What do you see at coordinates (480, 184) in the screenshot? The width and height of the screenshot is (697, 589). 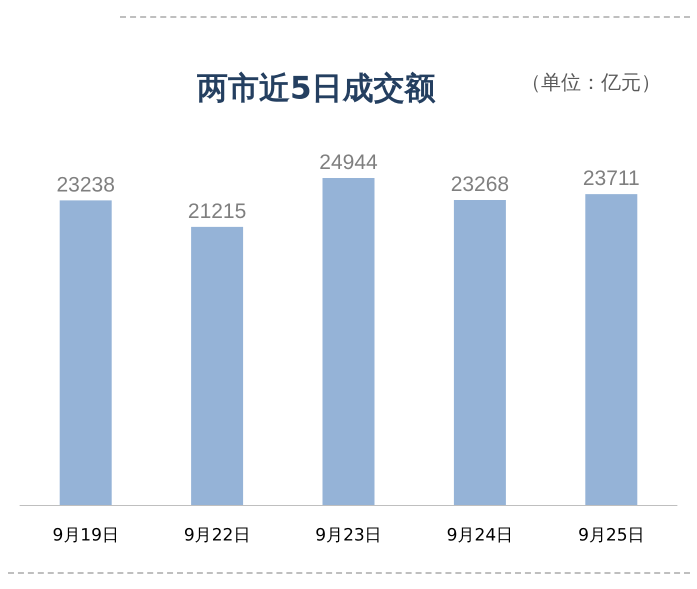 I see `data-label: 23268` at bounding box center [480, 184].